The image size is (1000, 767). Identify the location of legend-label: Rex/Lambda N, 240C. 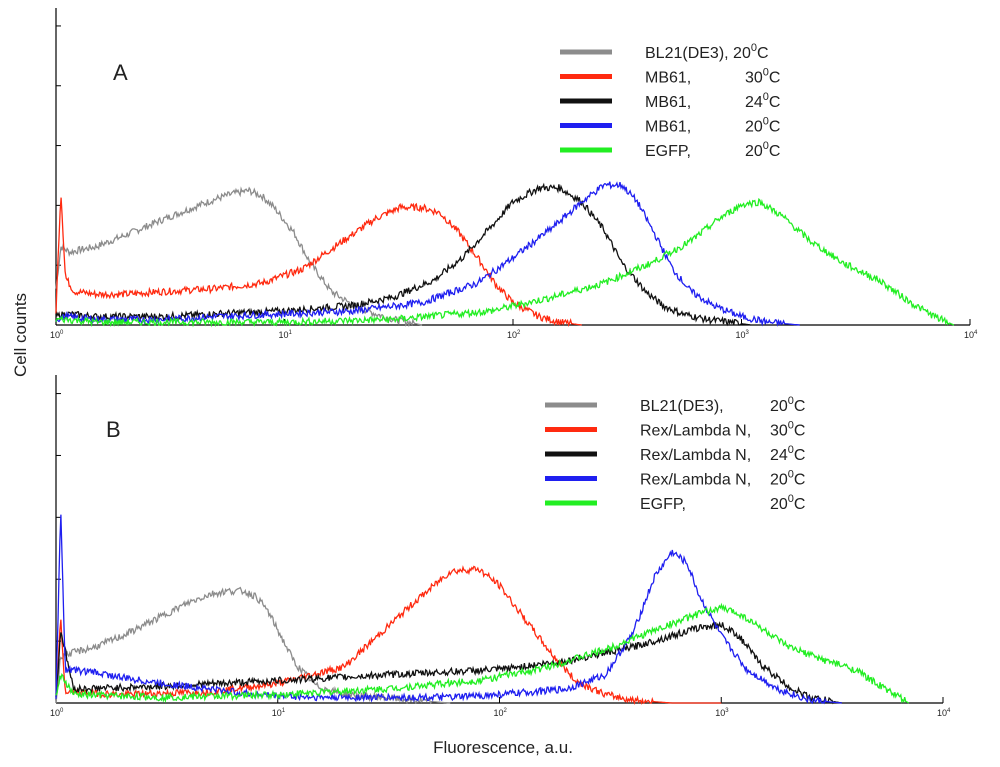
(722, 454).